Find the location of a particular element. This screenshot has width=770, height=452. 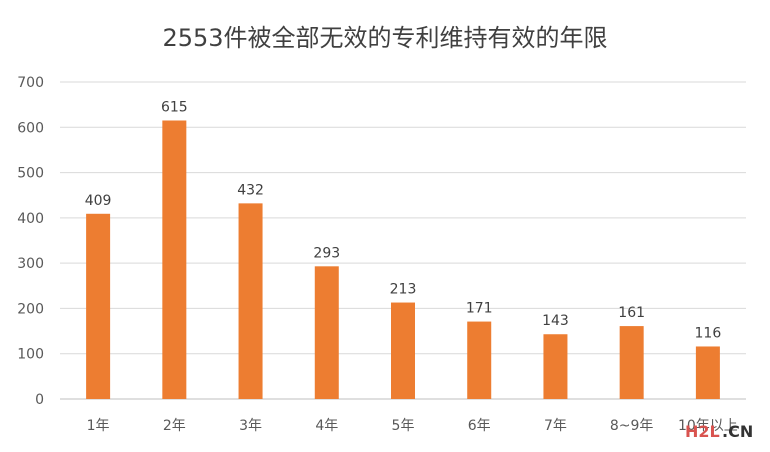

data-label: 116 is located at coordinates (708, 333).